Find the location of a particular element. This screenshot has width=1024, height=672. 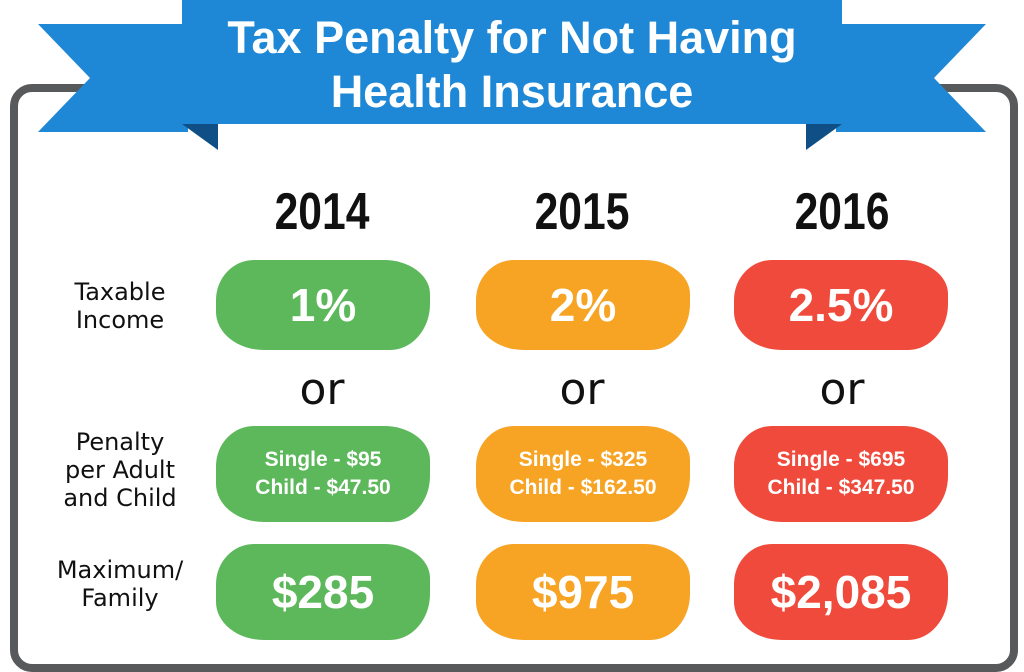

rate-value: 2.5% is located at coordinates (841, 305).